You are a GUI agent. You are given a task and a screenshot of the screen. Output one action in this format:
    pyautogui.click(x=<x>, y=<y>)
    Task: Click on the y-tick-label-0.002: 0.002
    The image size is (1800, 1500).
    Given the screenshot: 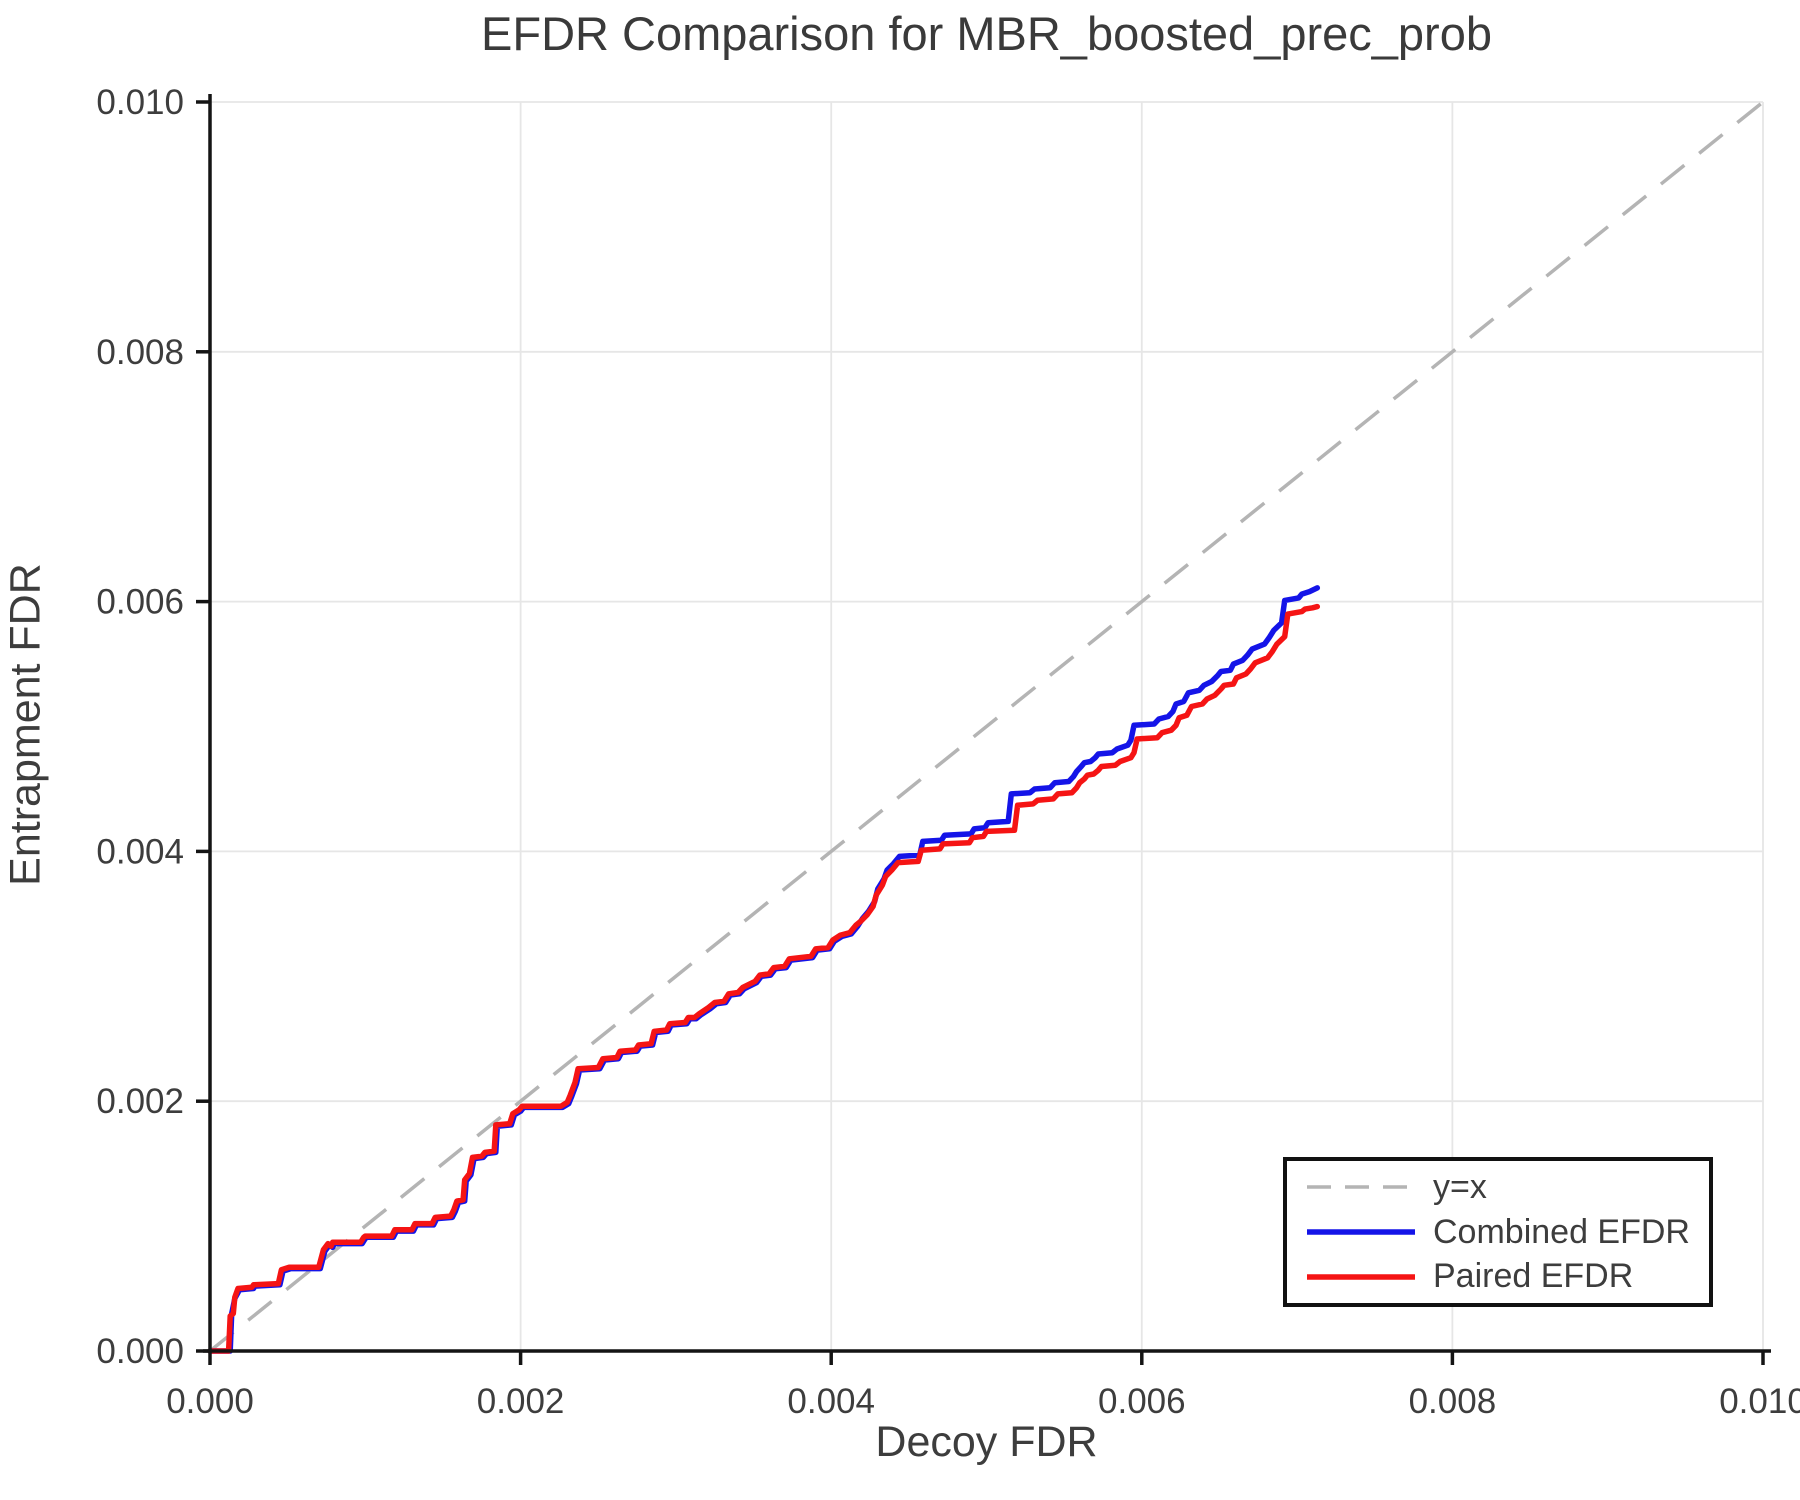 What is the action you would take?
    pyautogui.click(x=140, y=1101)
    